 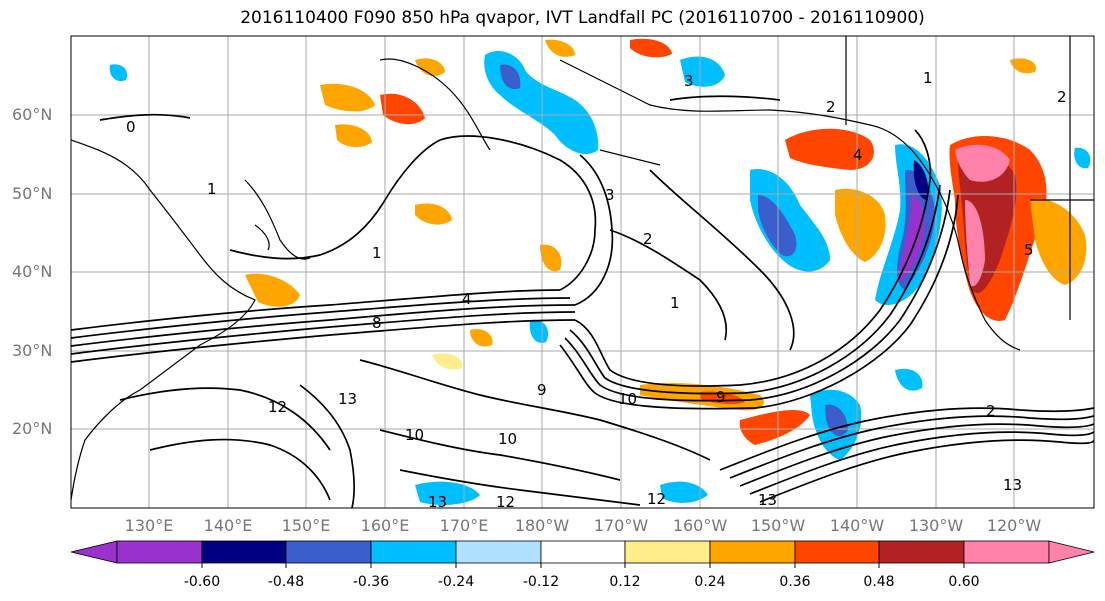 What do you see at coordinates (1071, 552) in the screenshot?
I see `colorbar-extend-high` at bounding box center [1071, 552].